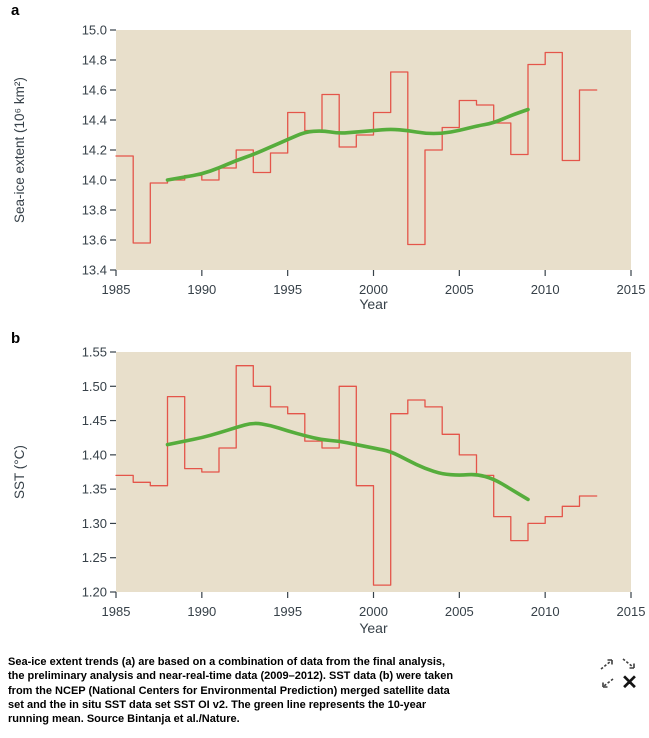 Image resolution: width=649 pixels, height=738 pixels. I want to click on svg-text: 1.30, so click(94, 523).